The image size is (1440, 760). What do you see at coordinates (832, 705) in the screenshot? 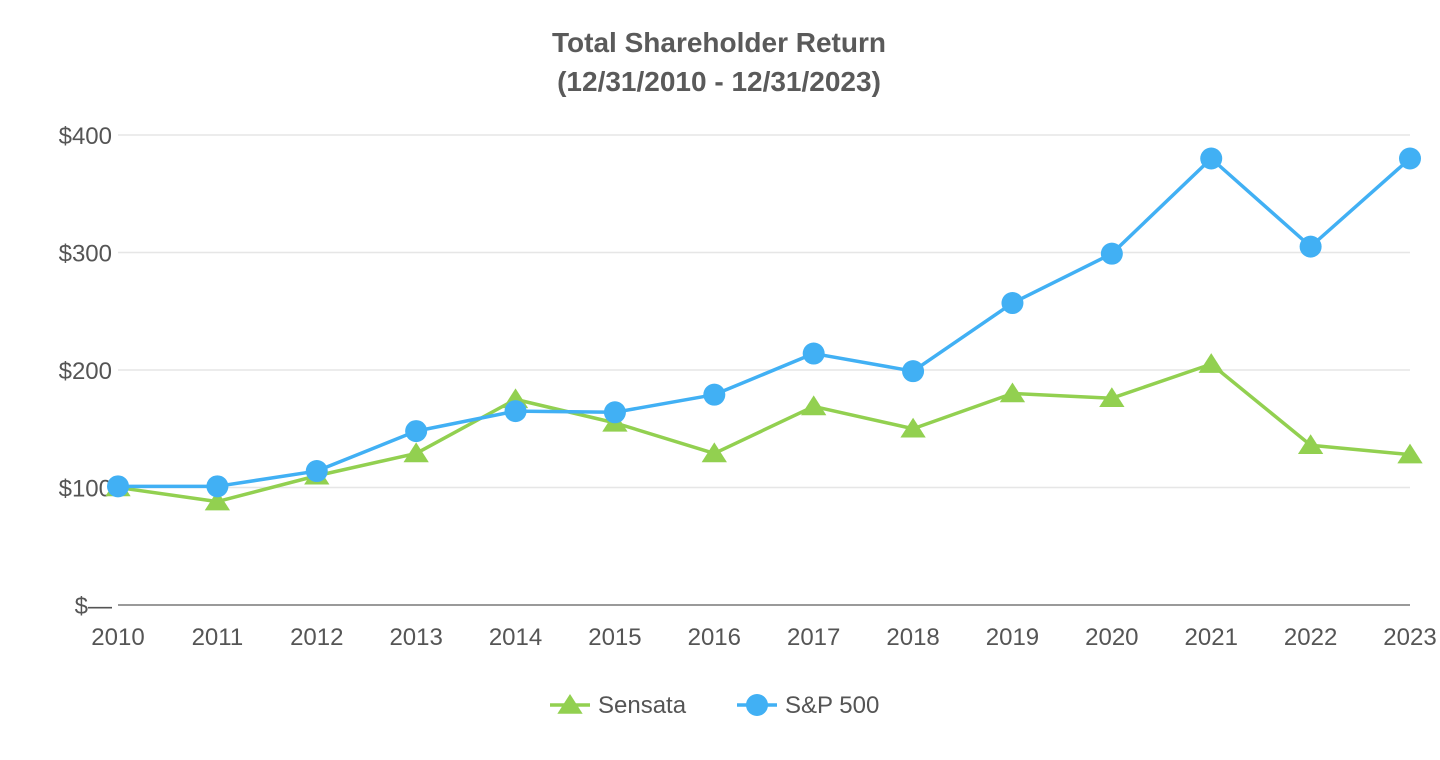
I see `legend-label: S&P 500` at bounding box center [832, 705].